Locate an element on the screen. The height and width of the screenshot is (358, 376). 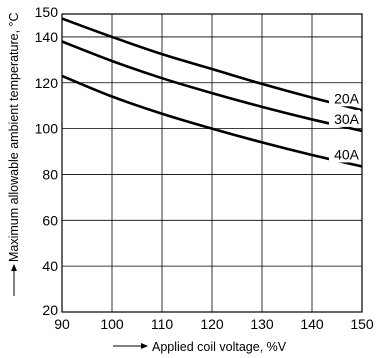
y-tick-label: 120 is located at coordinates (47, 83).